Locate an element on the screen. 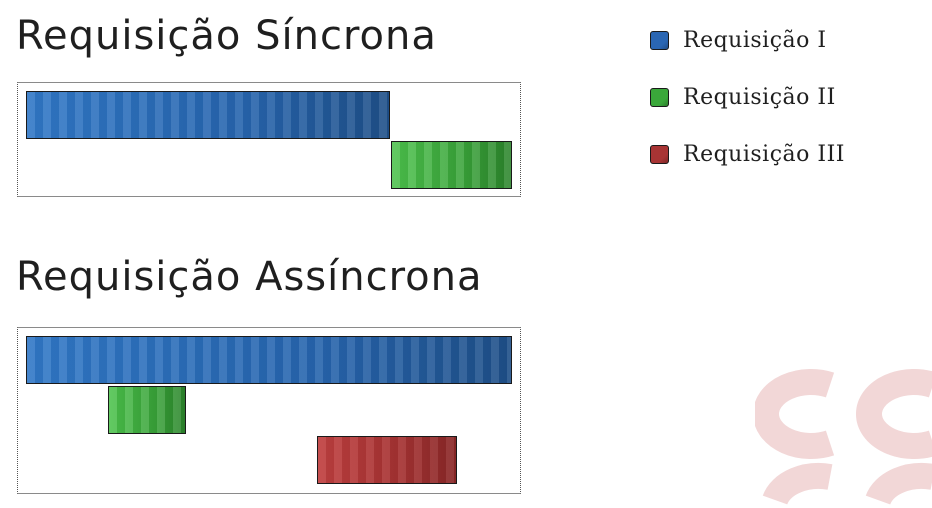 Image resolution: width=932 pixels, height=508 pixels. title-sync: Requisição Síncrona is located at coordinates (226, 36).